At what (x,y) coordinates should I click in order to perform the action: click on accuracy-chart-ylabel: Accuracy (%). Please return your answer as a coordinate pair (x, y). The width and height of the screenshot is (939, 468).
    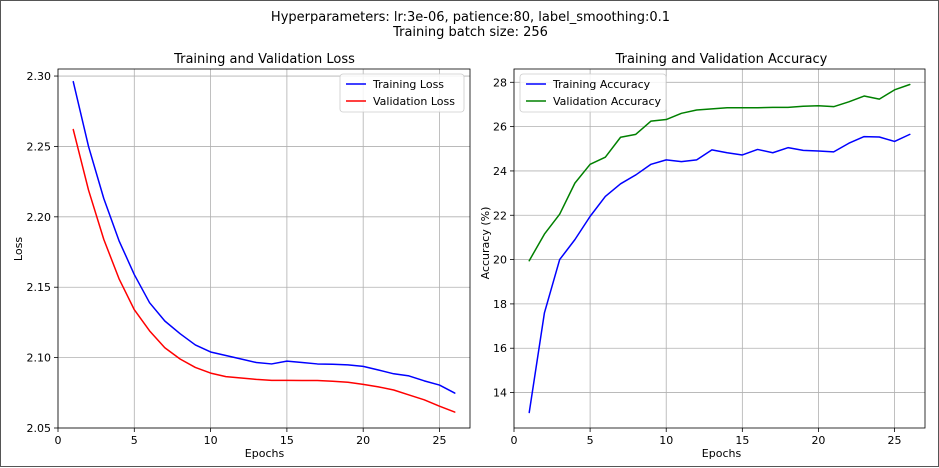
    Looking at the image, I should click on (485, 243).